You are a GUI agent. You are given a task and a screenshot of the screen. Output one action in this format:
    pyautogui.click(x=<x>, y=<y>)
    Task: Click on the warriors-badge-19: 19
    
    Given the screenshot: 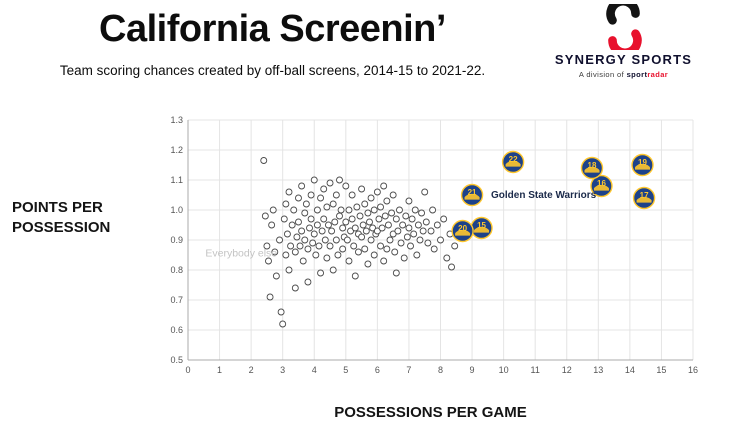 What is the action you would take?
    pyautogui.click(x=642, y=165)
    